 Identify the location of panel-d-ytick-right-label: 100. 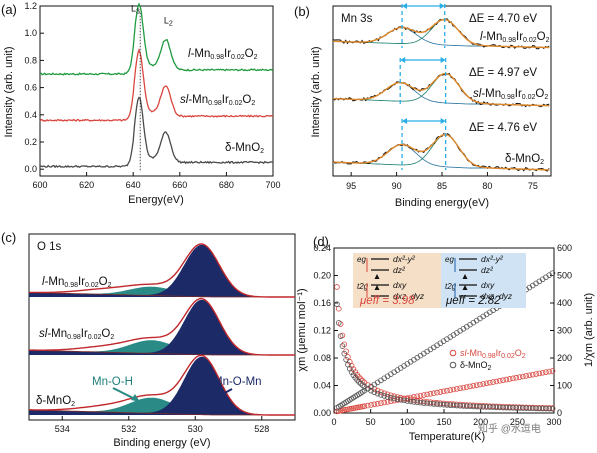
(564, 386).